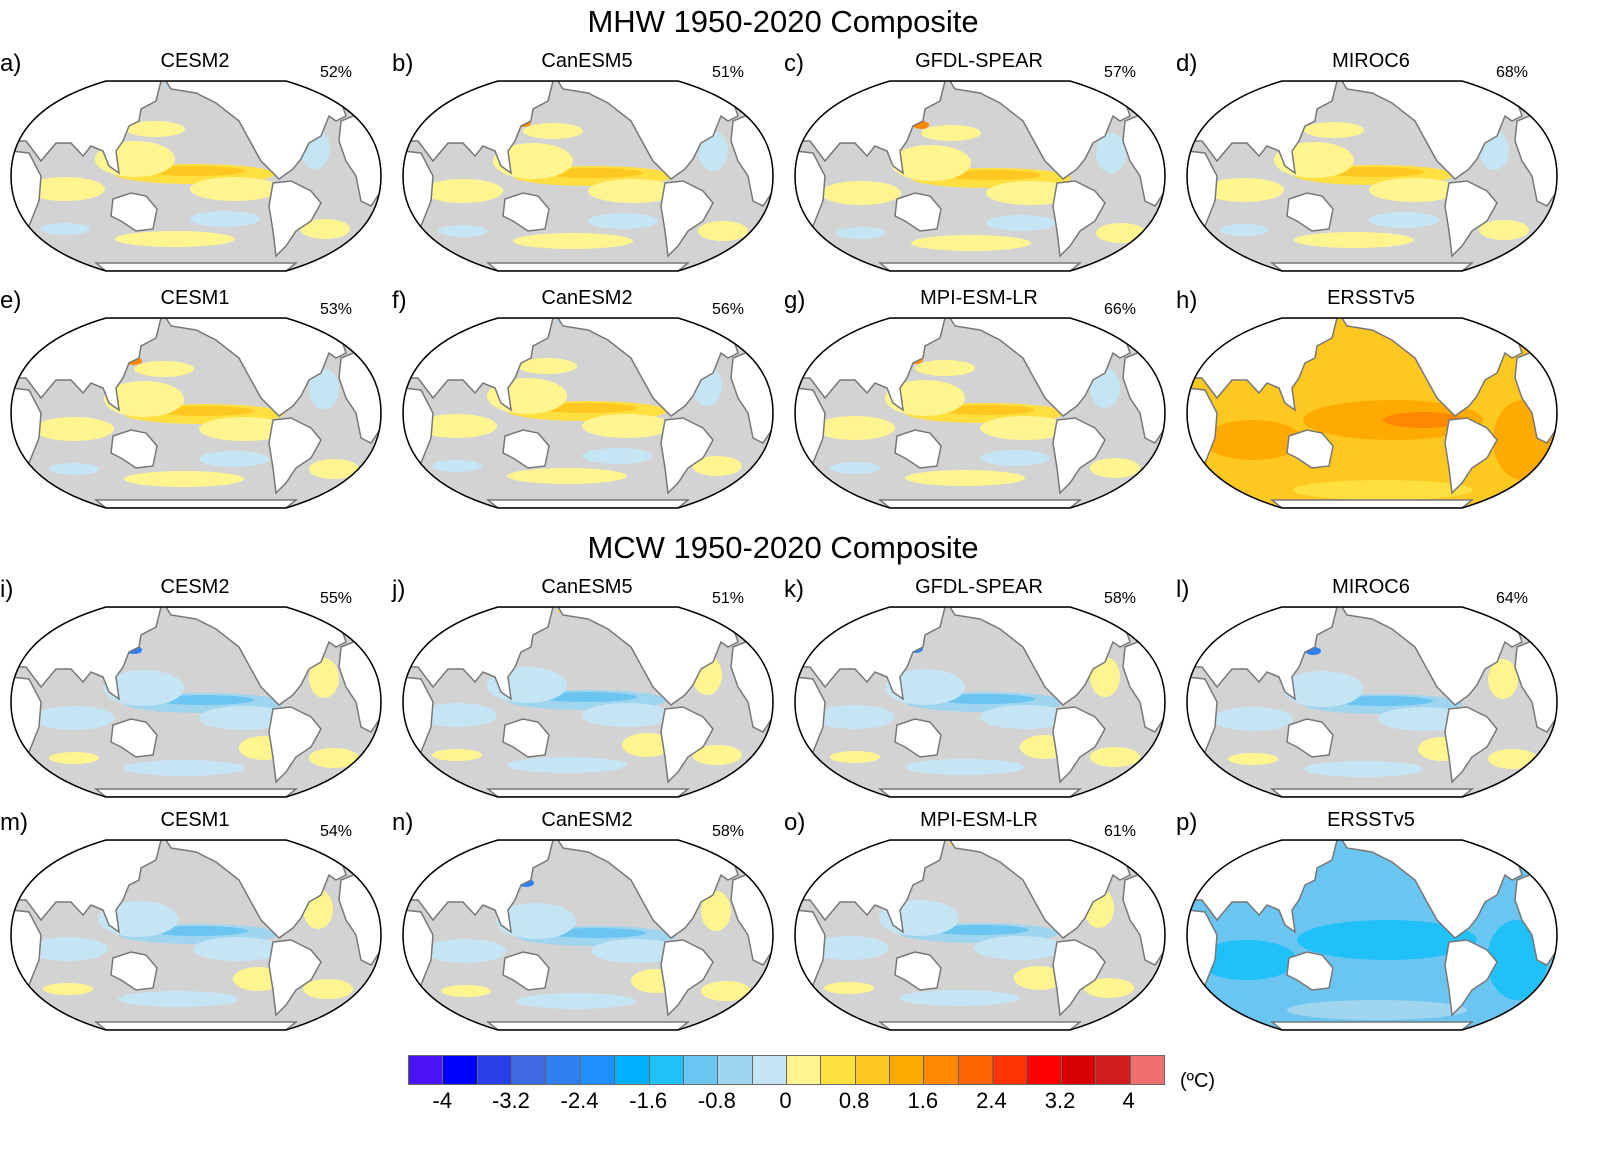  Describe the element at coordinates (975, 168) in the screenshot. I see `map-panel-gfdl-spear: c) GFDL-SPEAR 57%` at that location.